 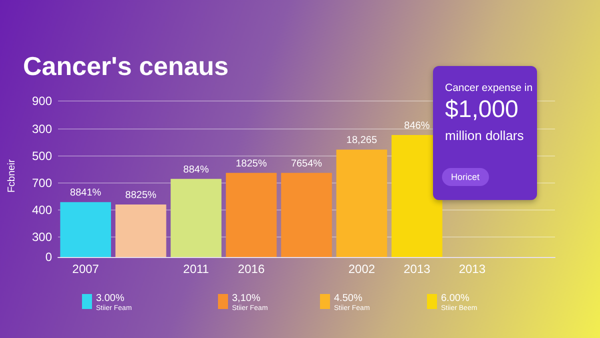 I want to click on annotation: 8825%, so click(x=141, y=196).